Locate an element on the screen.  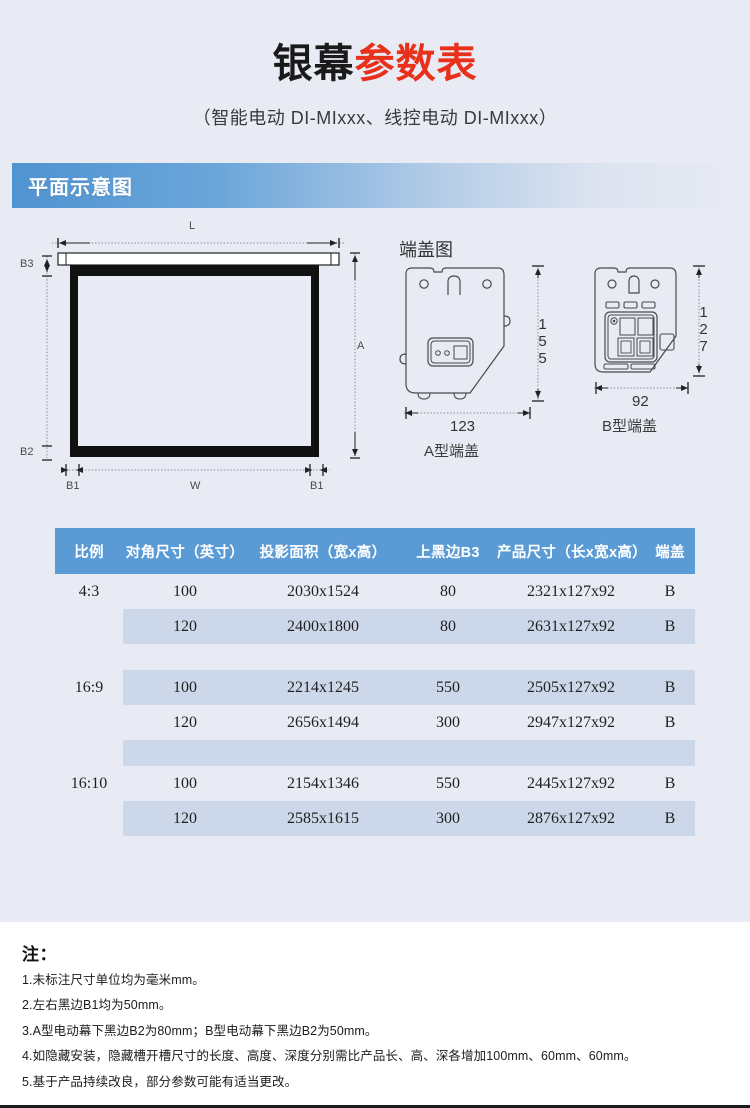
endcap-a-height-value: 155 is located at coordinates (542, 341).